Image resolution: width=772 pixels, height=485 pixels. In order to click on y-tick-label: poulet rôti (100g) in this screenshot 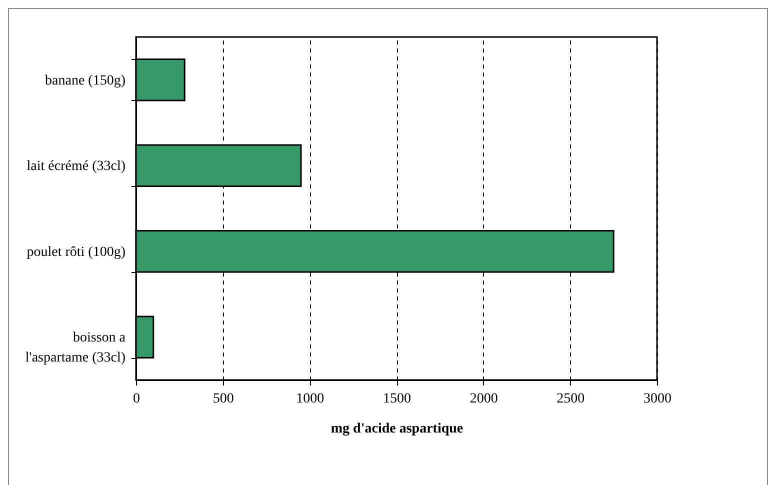, I will do `click(76, 252)`.